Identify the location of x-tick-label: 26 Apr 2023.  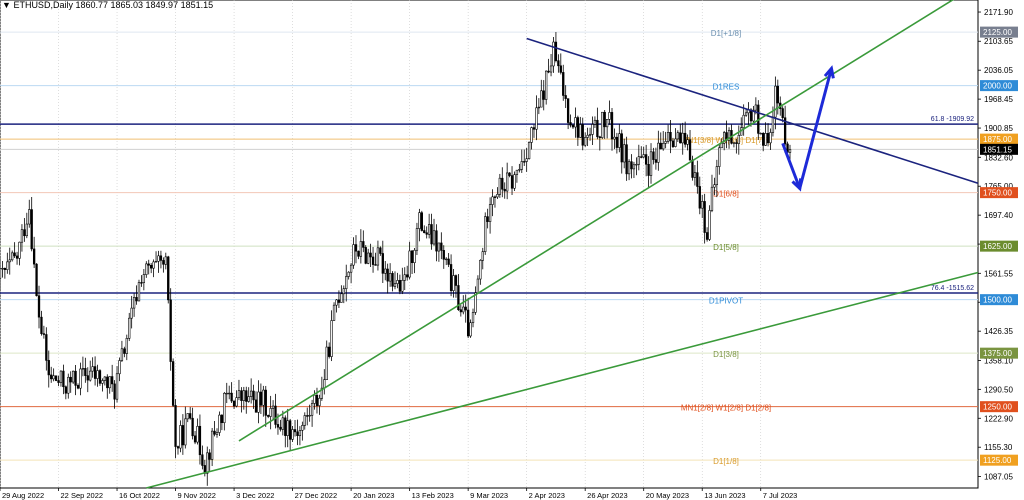
(607, 495).